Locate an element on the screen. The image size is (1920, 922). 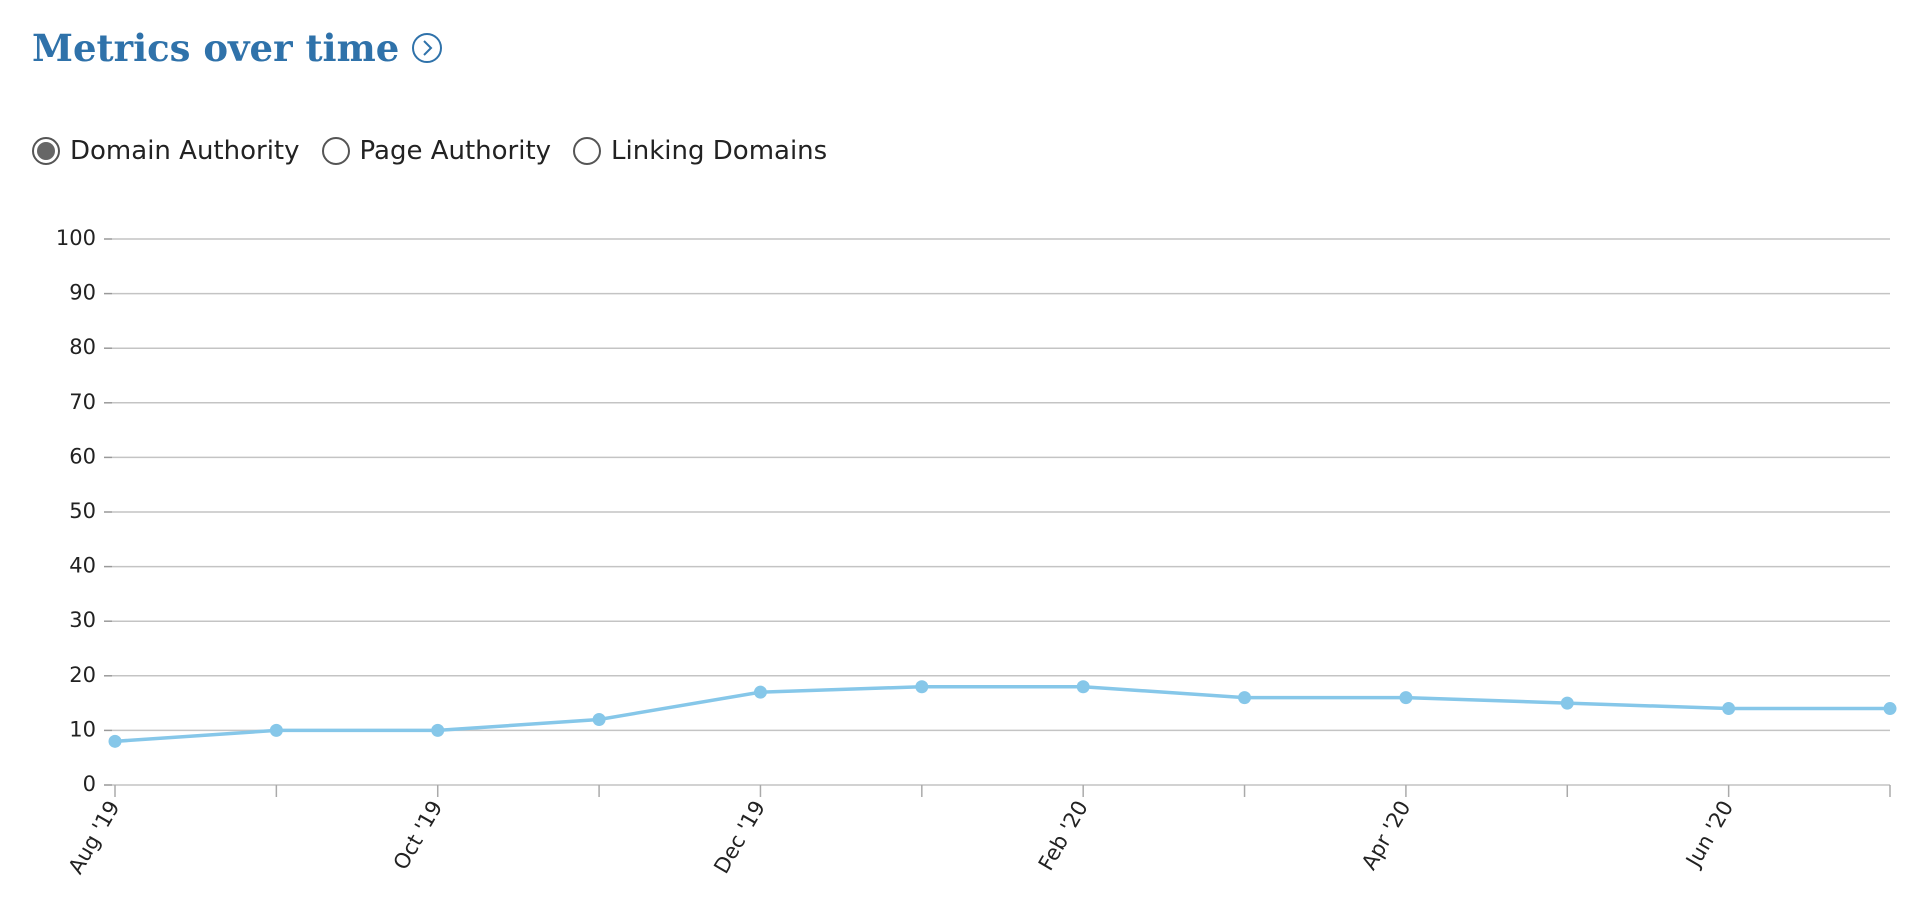
y-tick-label: 50 is located at coordinates (82, 511).